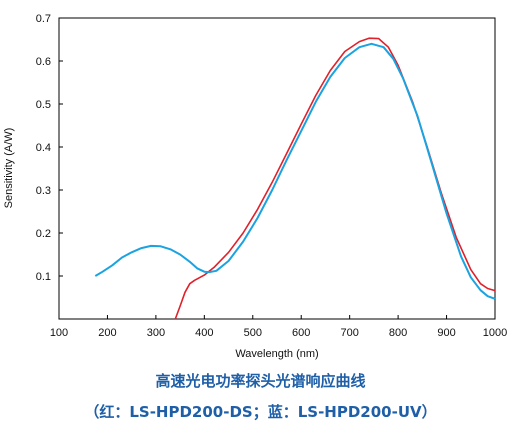 Image resolution: width=521 pixels, height=434 pixels. Describe the element at coordinates (446, 333) in the screenshot. I see `x-tick-label: 900` at that location.